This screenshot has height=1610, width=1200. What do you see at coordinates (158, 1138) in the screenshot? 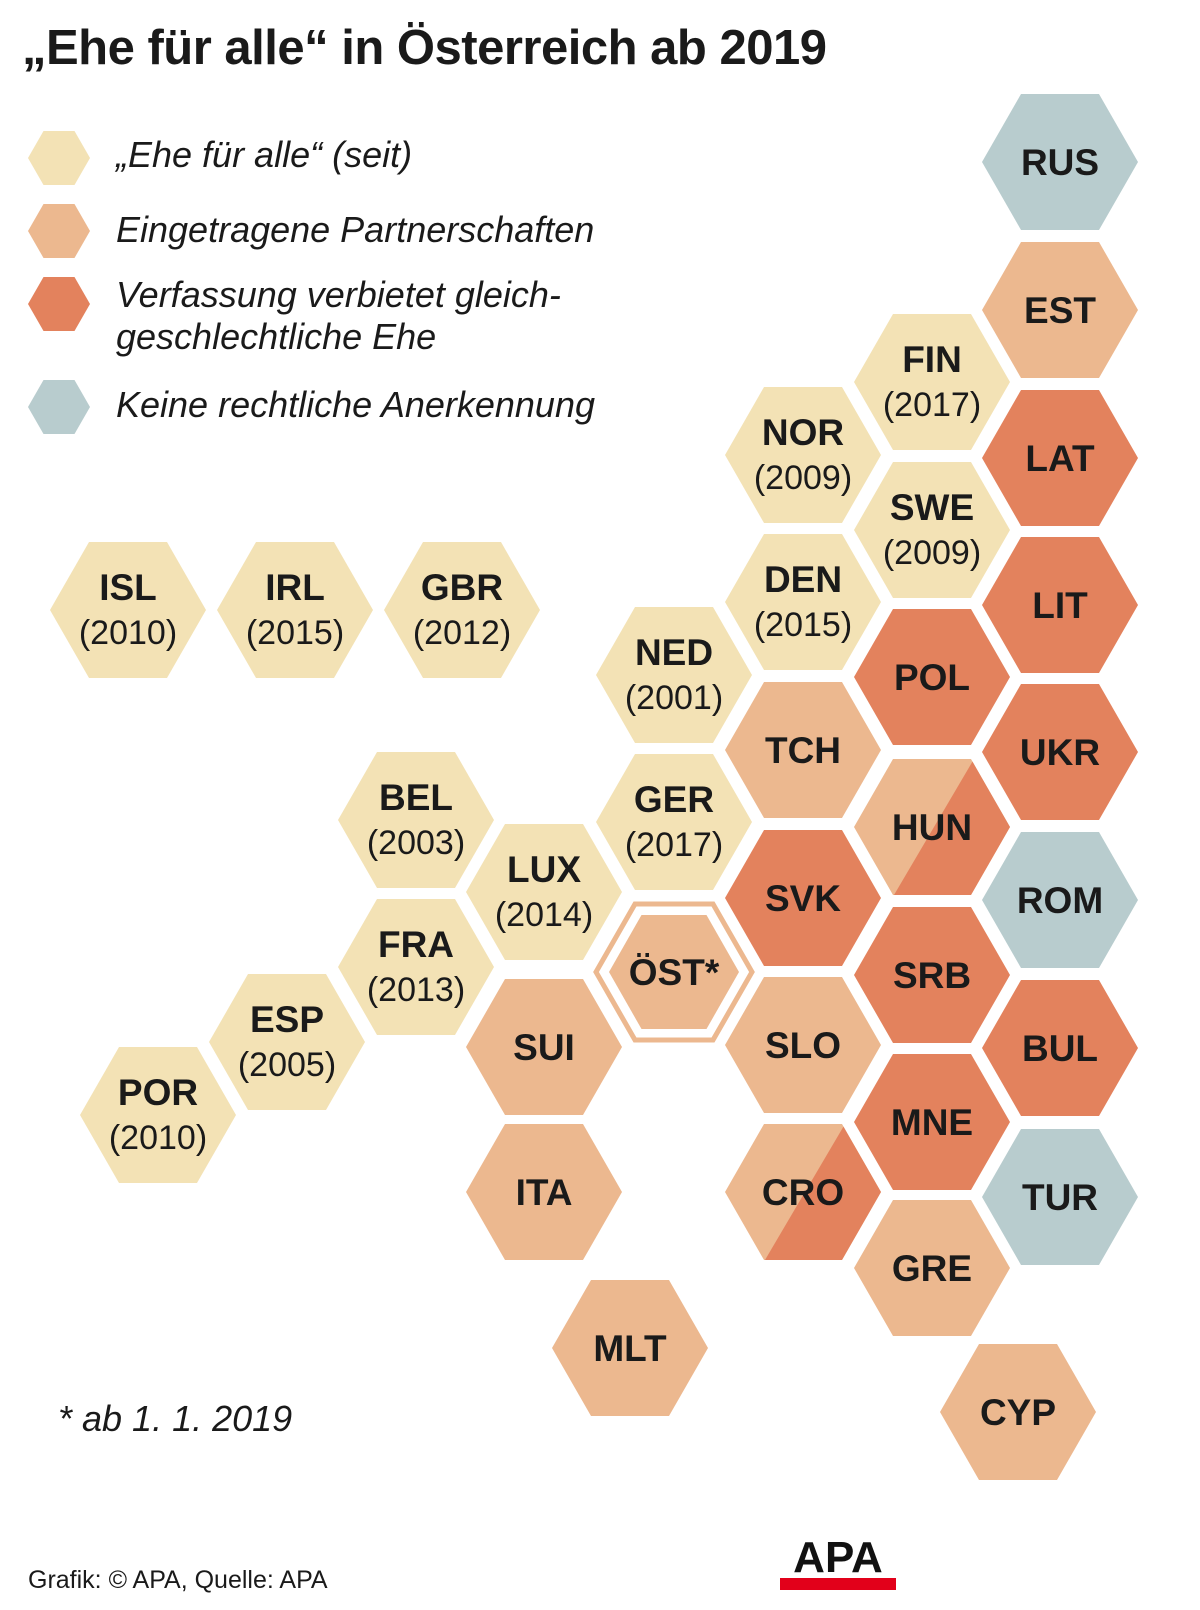
I see `country-year: (2010)` at bounding box center [158, 1138].